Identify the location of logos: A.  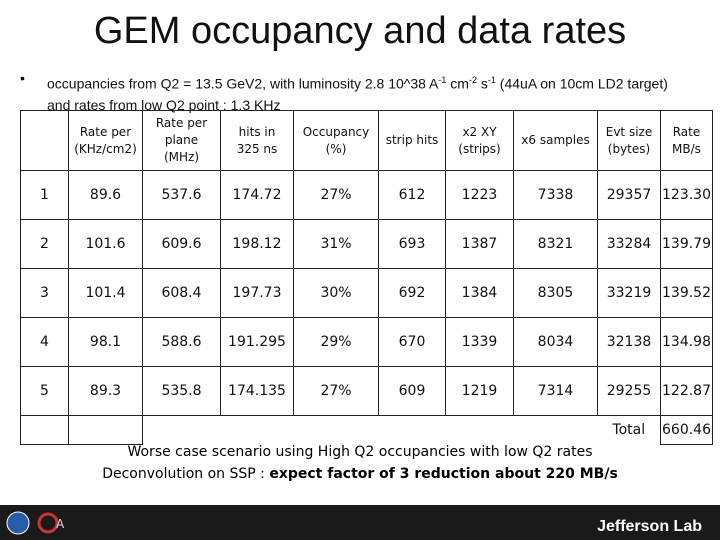
(35, 523).